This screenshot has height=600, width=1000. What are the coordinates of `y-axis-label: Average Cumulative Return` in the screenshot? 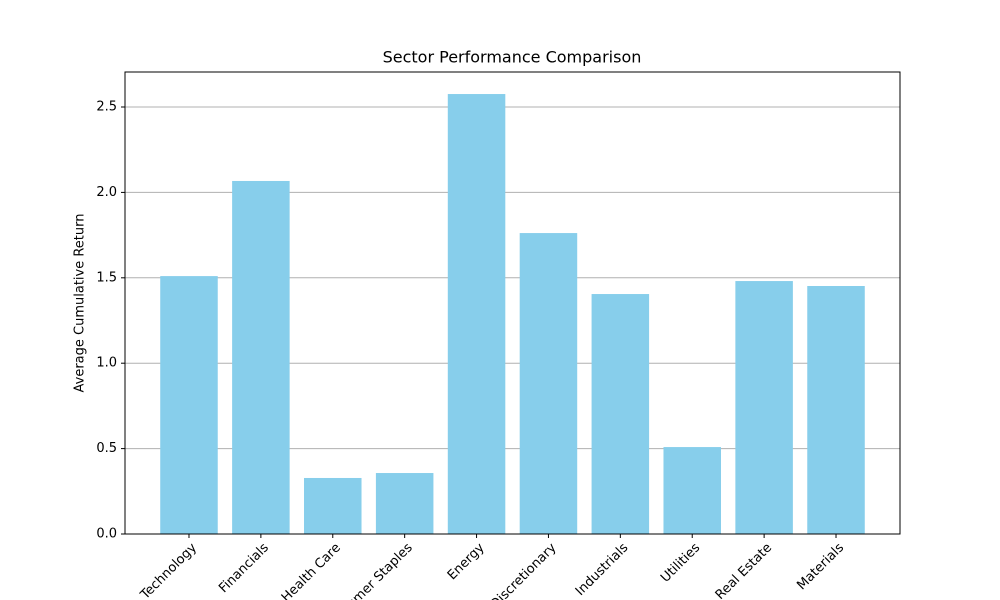 It's located at (80, 303).